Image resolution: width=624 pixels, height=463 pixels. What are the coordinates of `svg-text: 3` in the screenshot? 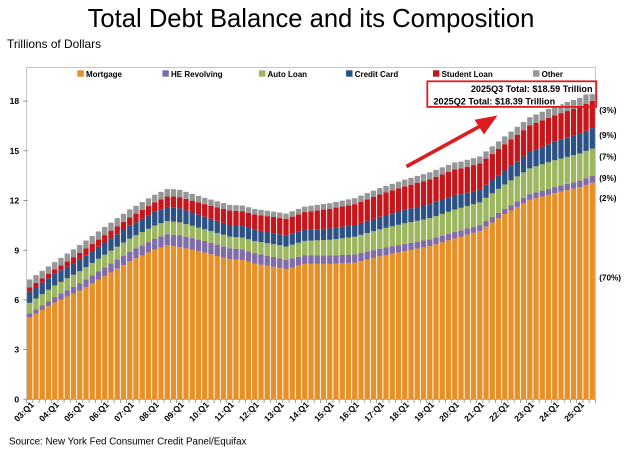 It's located at (16, 350).